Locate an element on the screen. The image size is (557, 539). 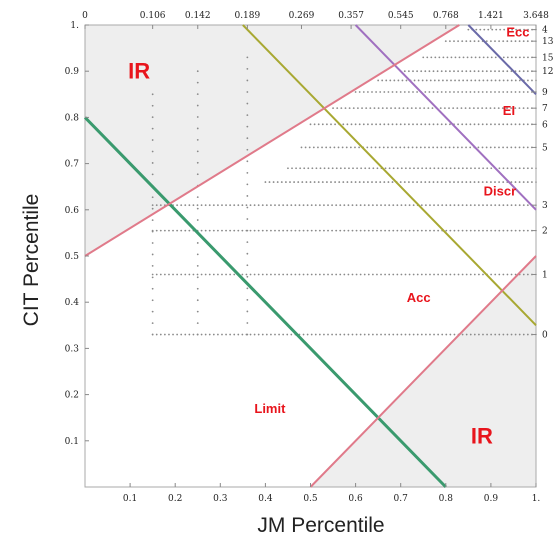
right-tick-label: 0 is located at coordinates (545, 336).